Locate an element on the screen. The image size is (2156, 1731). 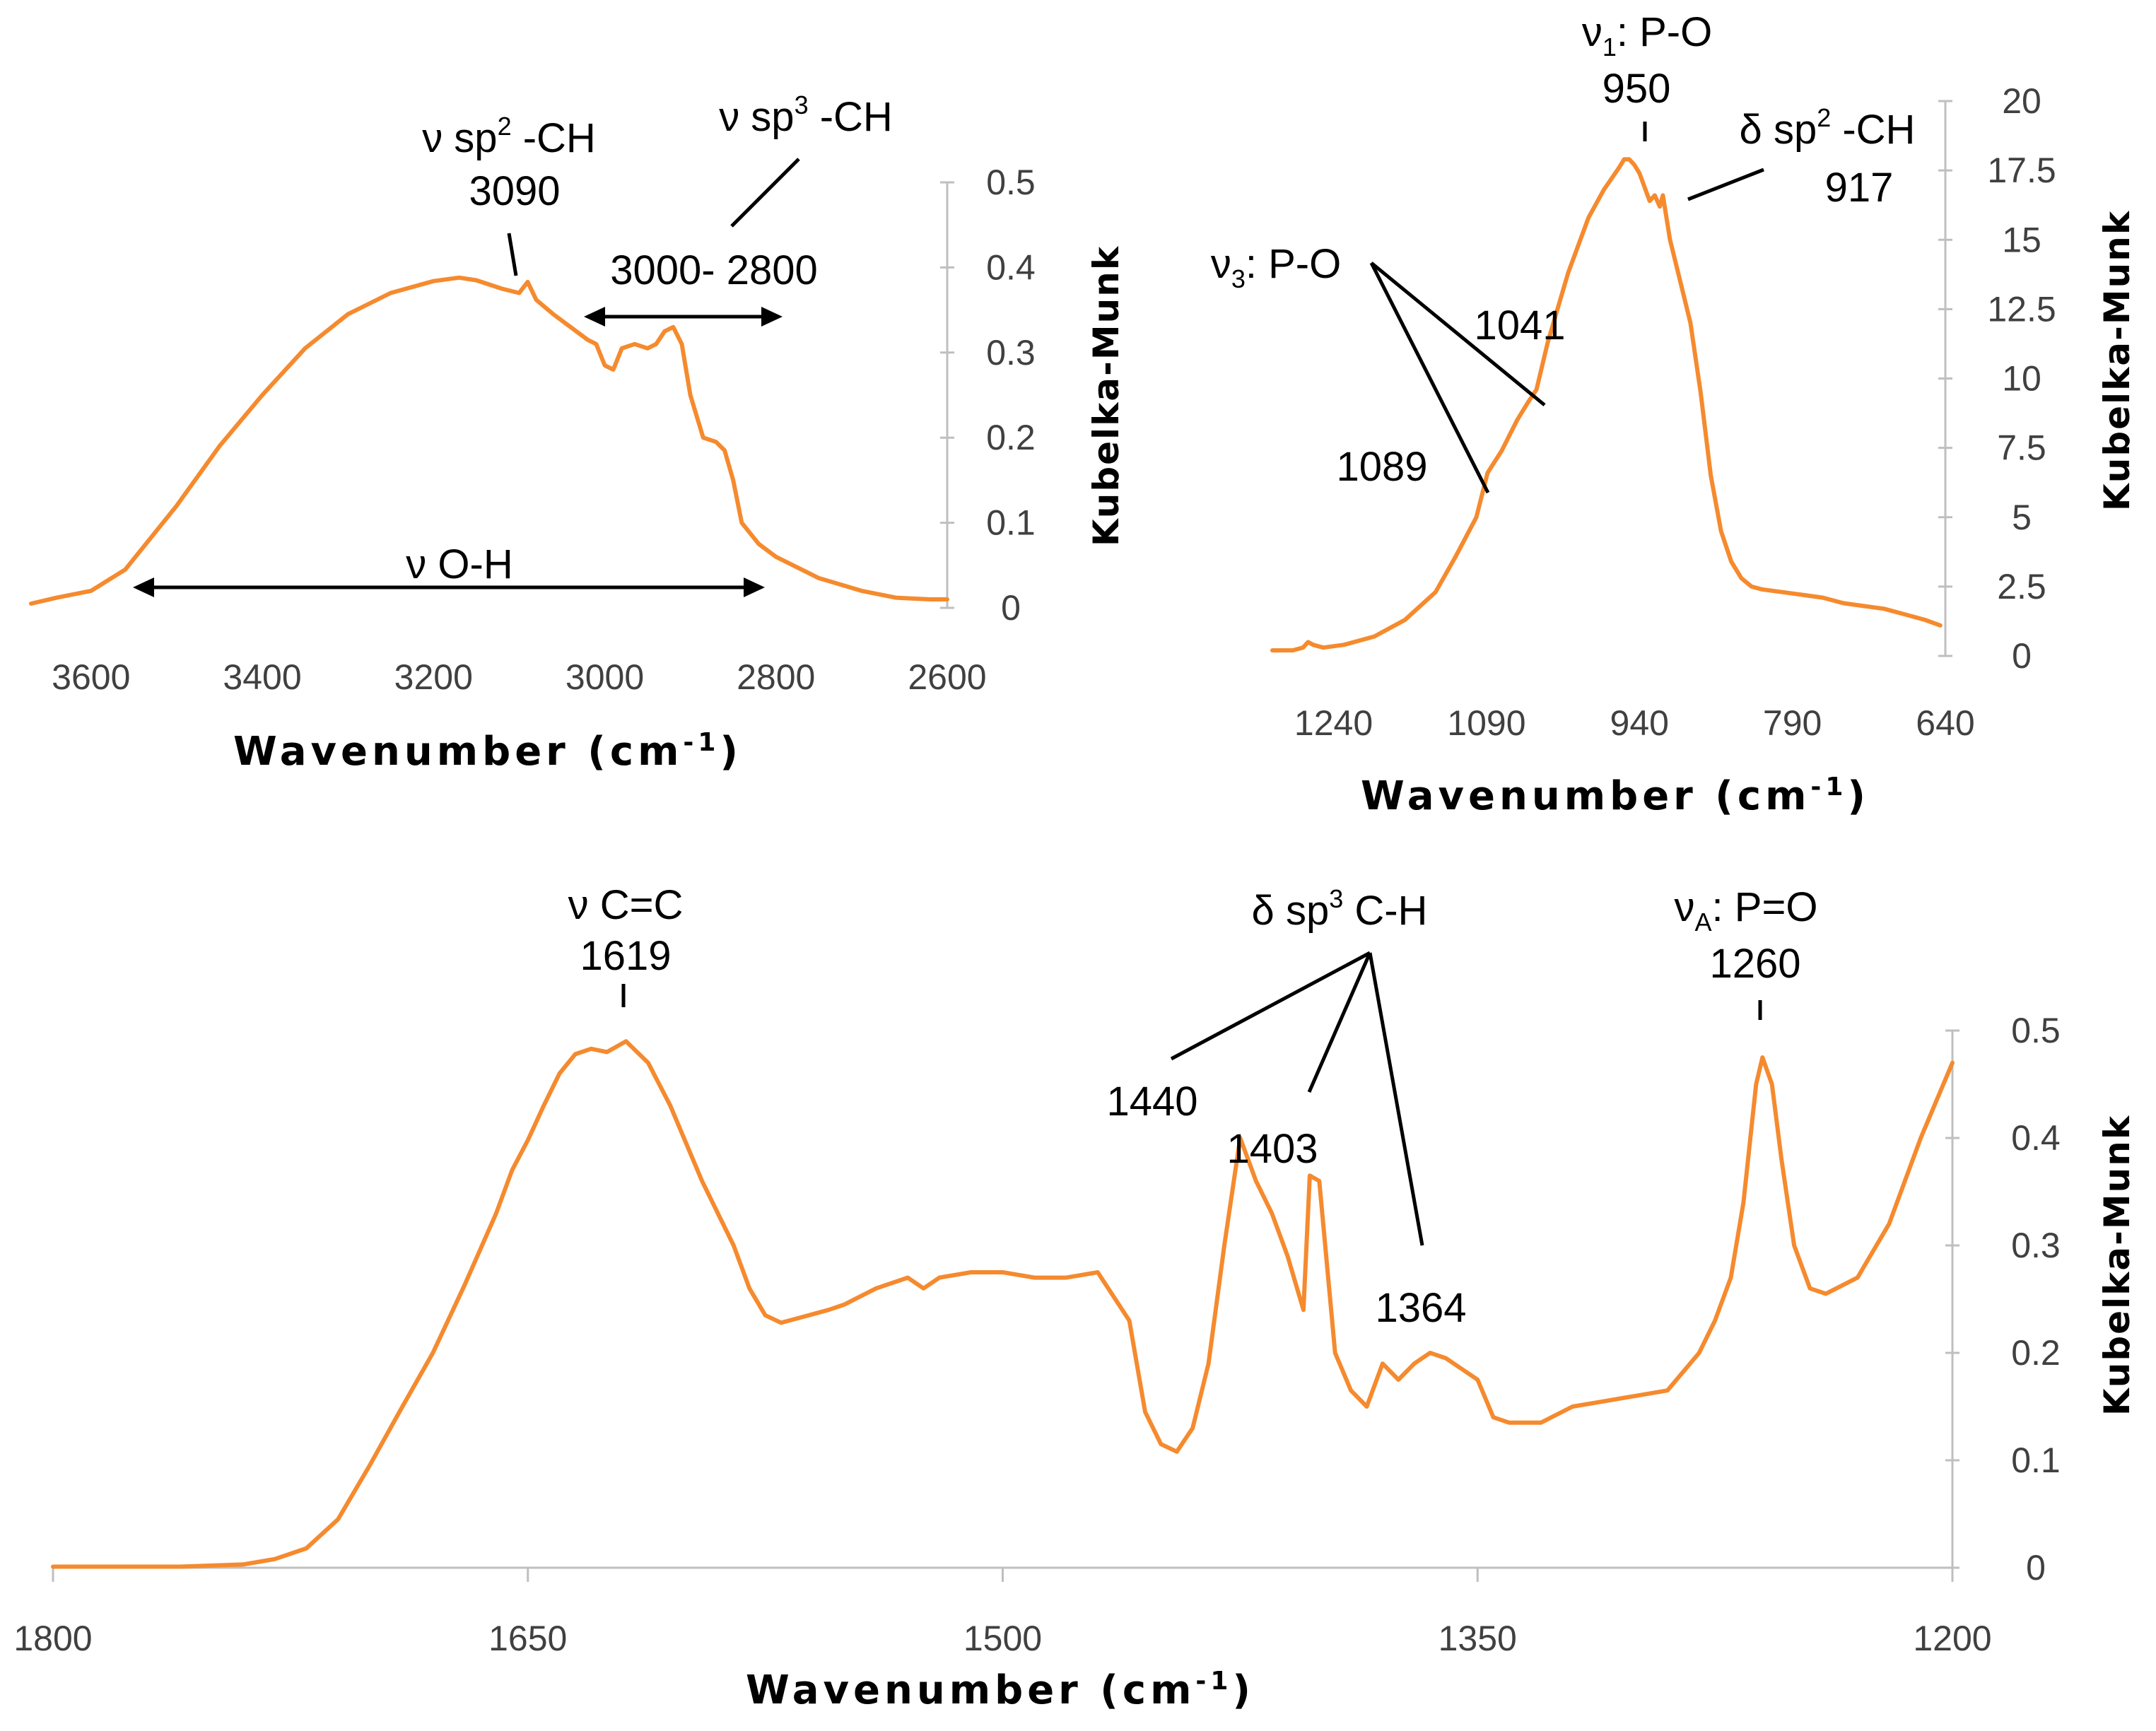
chart1-range-arrow is located at coordinates (683, 317).